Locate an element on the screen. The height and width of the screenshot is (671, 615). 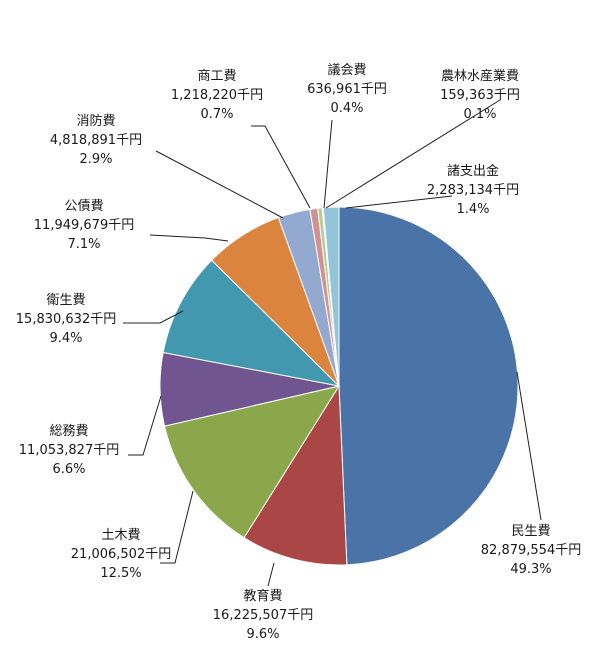
slice-label-value-2: 16,225,507千円 is located at coordinates (263, 615).